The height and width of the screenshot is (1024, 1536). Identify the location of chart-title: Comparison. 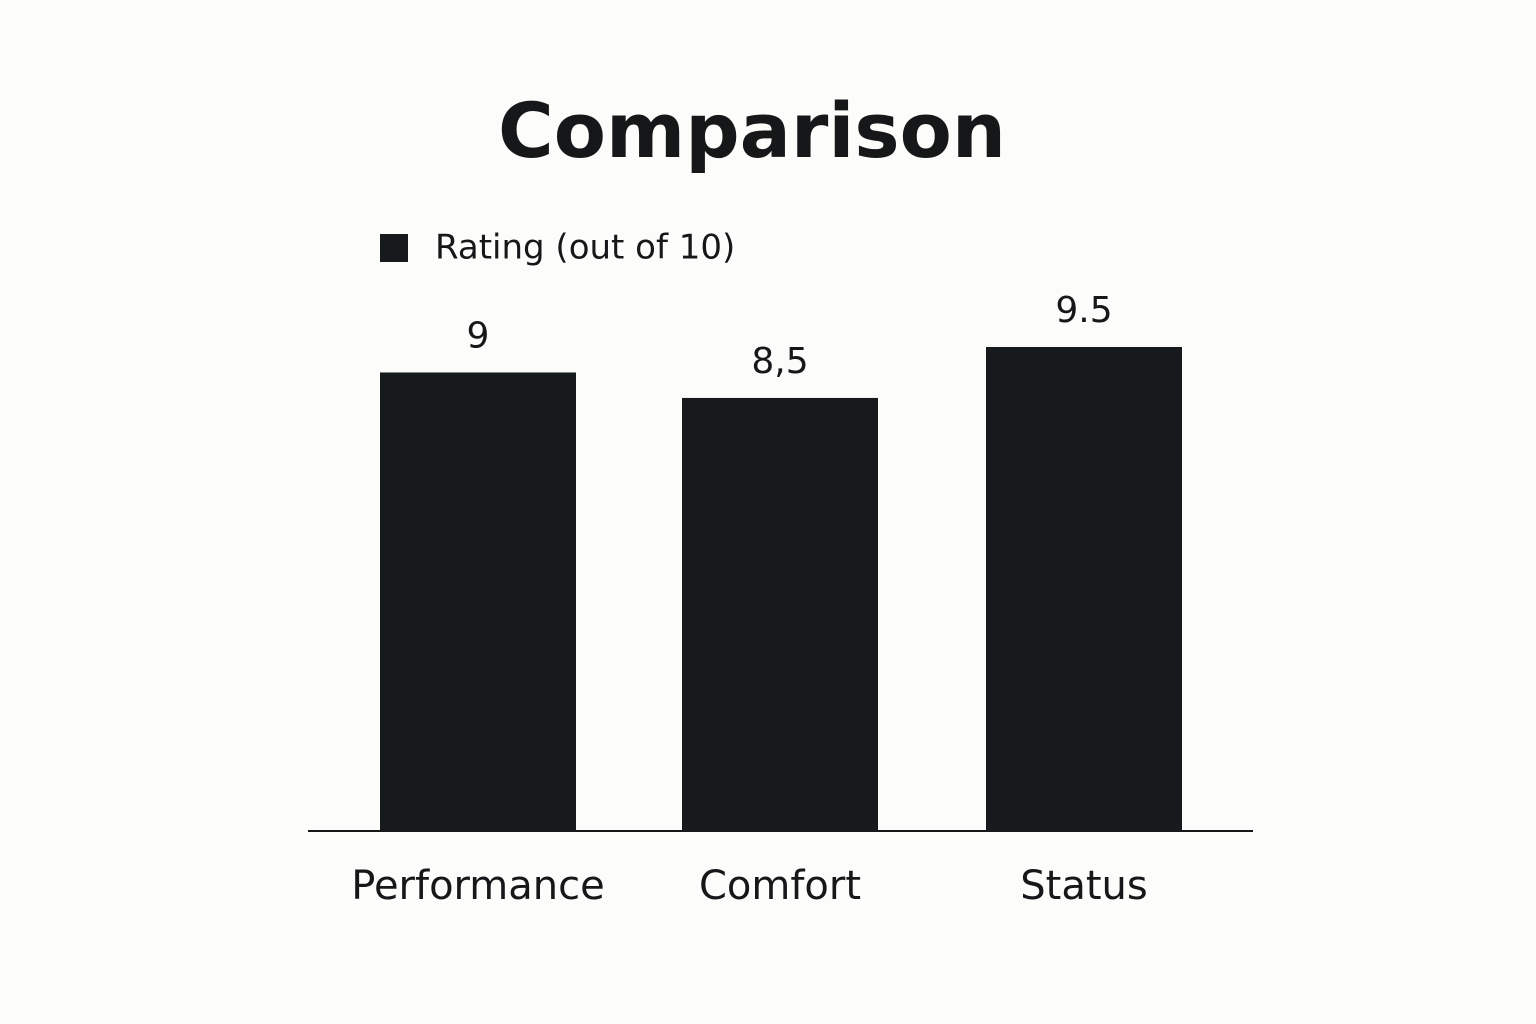
(752, 130).